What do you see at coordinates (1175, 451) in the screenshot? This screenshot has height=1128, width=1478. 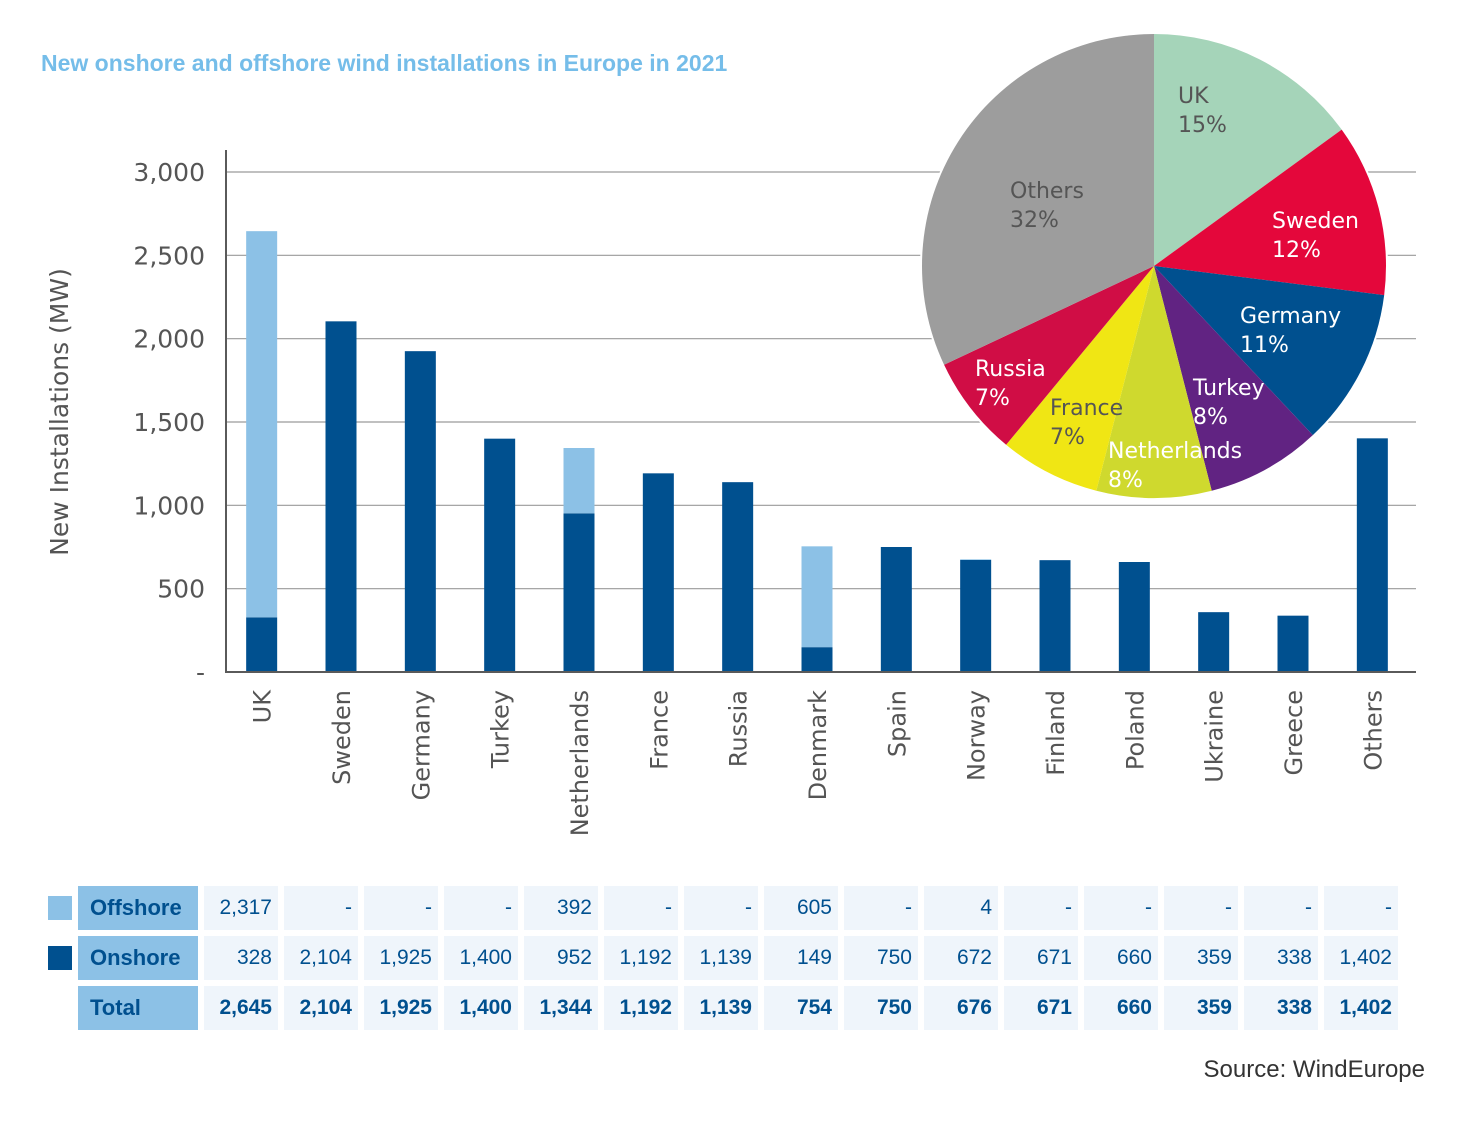 I see `pie-label-name: Netherlands` at bounding box center [1175, 451].